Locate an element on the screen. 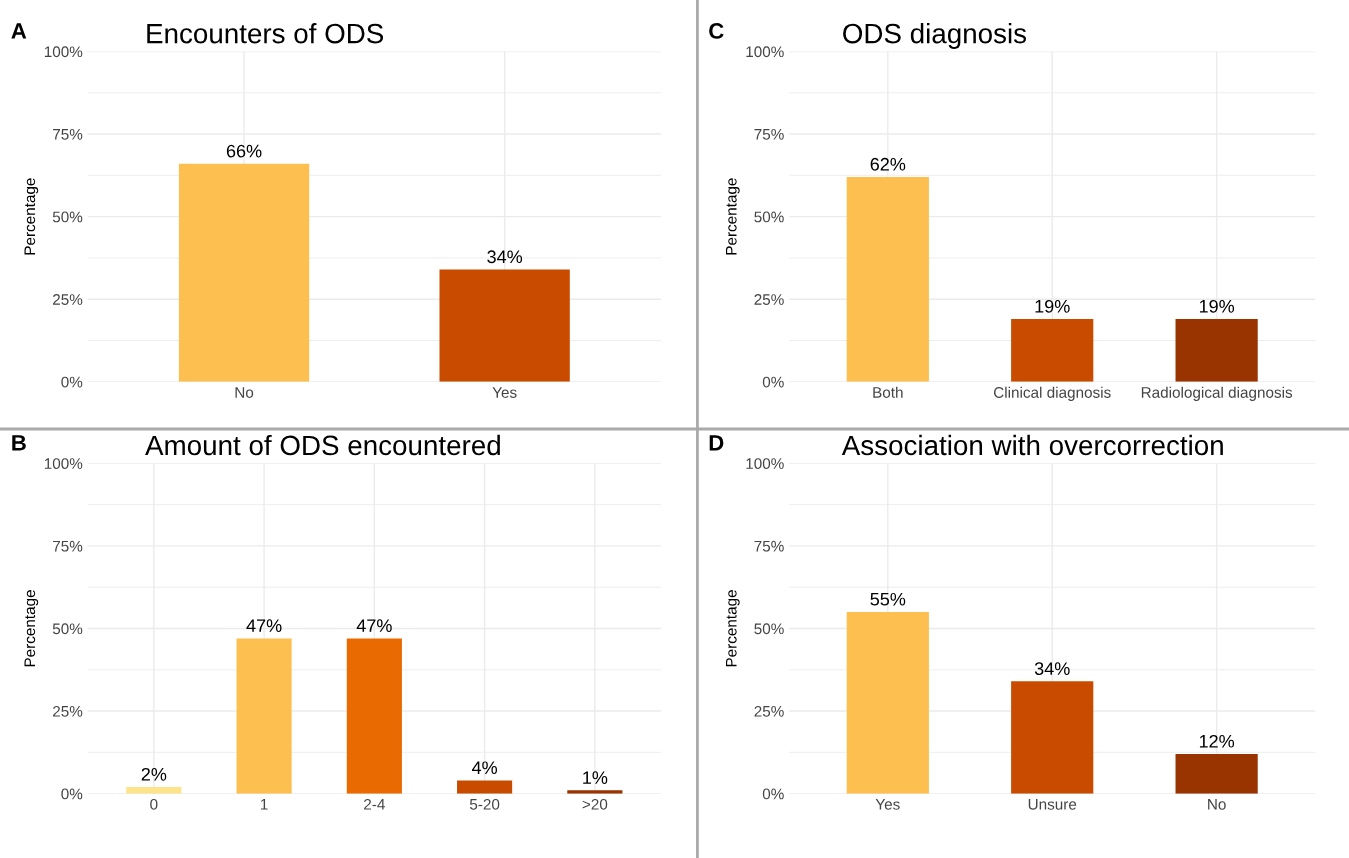  data-label: 55% is located at coordinates (888, 599).